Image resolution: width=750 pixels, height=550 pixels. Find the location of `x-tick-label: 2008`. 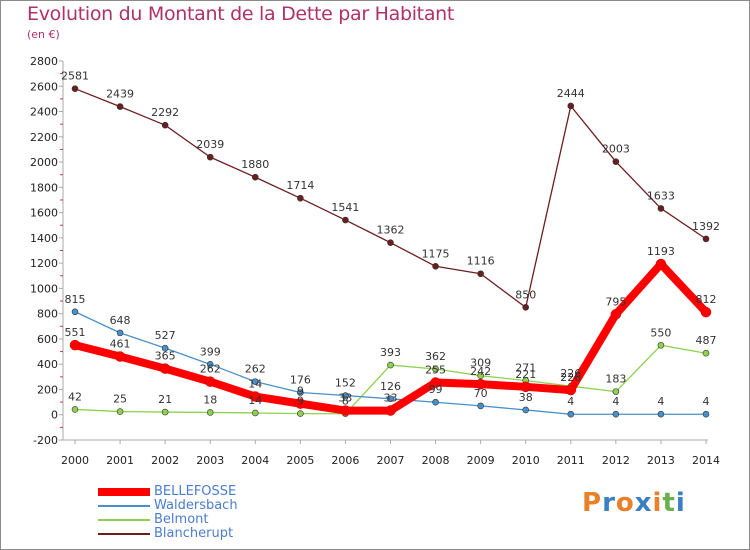

x-tick-label: 2008 is located at coordinates (436, 460).